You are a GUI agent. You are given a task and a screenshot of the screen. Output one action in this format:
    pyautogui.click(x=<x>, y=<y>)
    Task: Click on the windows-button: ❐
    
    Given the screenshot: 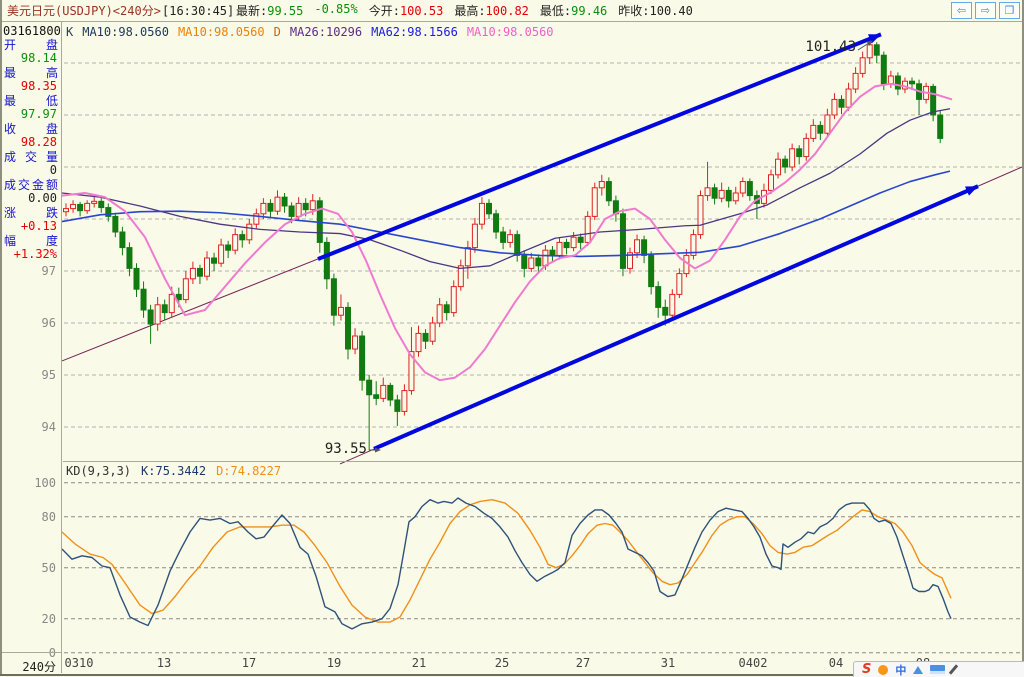 What is the action you would take?
    pyautogui.click(x=1009, y=10)
    